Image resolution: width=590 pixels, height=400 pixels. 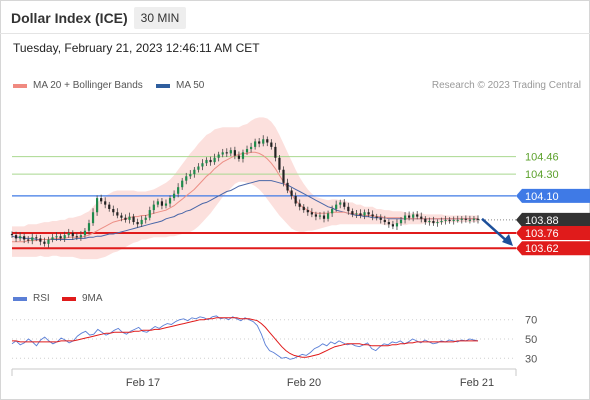 What do you see at coordinates (495, 230) in the screenshot?
I see `forecast-arrow-shaft` at bounding box center [495, 230].